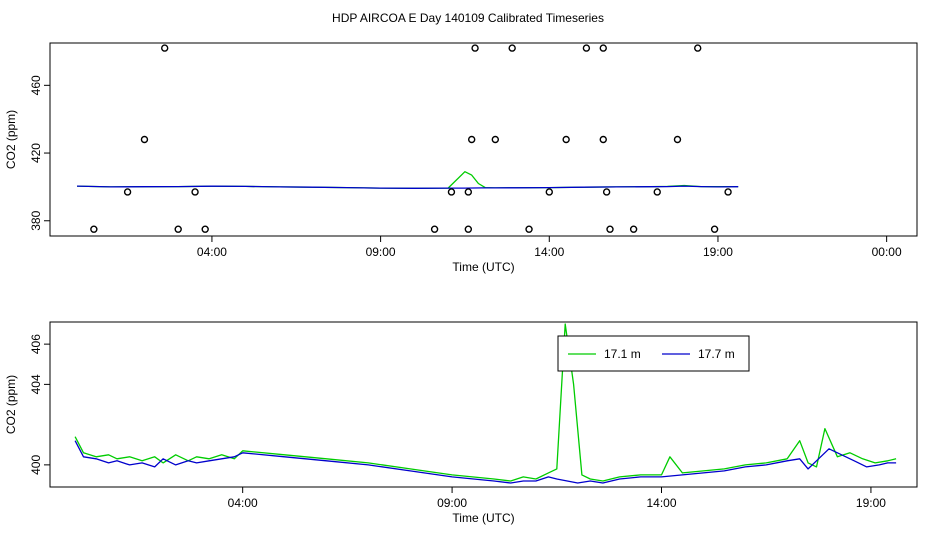 The height and width of the screenshot is (540, 936). Describe the element at coordinates (407, 187) in the screenshot. I see `series-line-top-17-7-m` at that location.